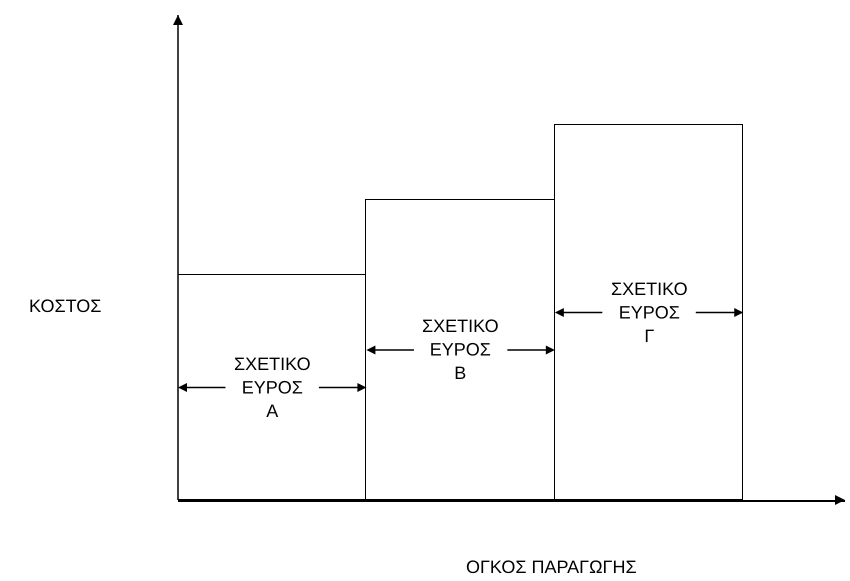 Image resolution: width=850 pixels, height=581 pixels. What do you see at coordinates (649, 312) in the screenshot?
I see `x-tick-label: ΣΧΕΤΙΚΟ ΕΥΡΟΣ Γ` at bounding box center [649, 312].